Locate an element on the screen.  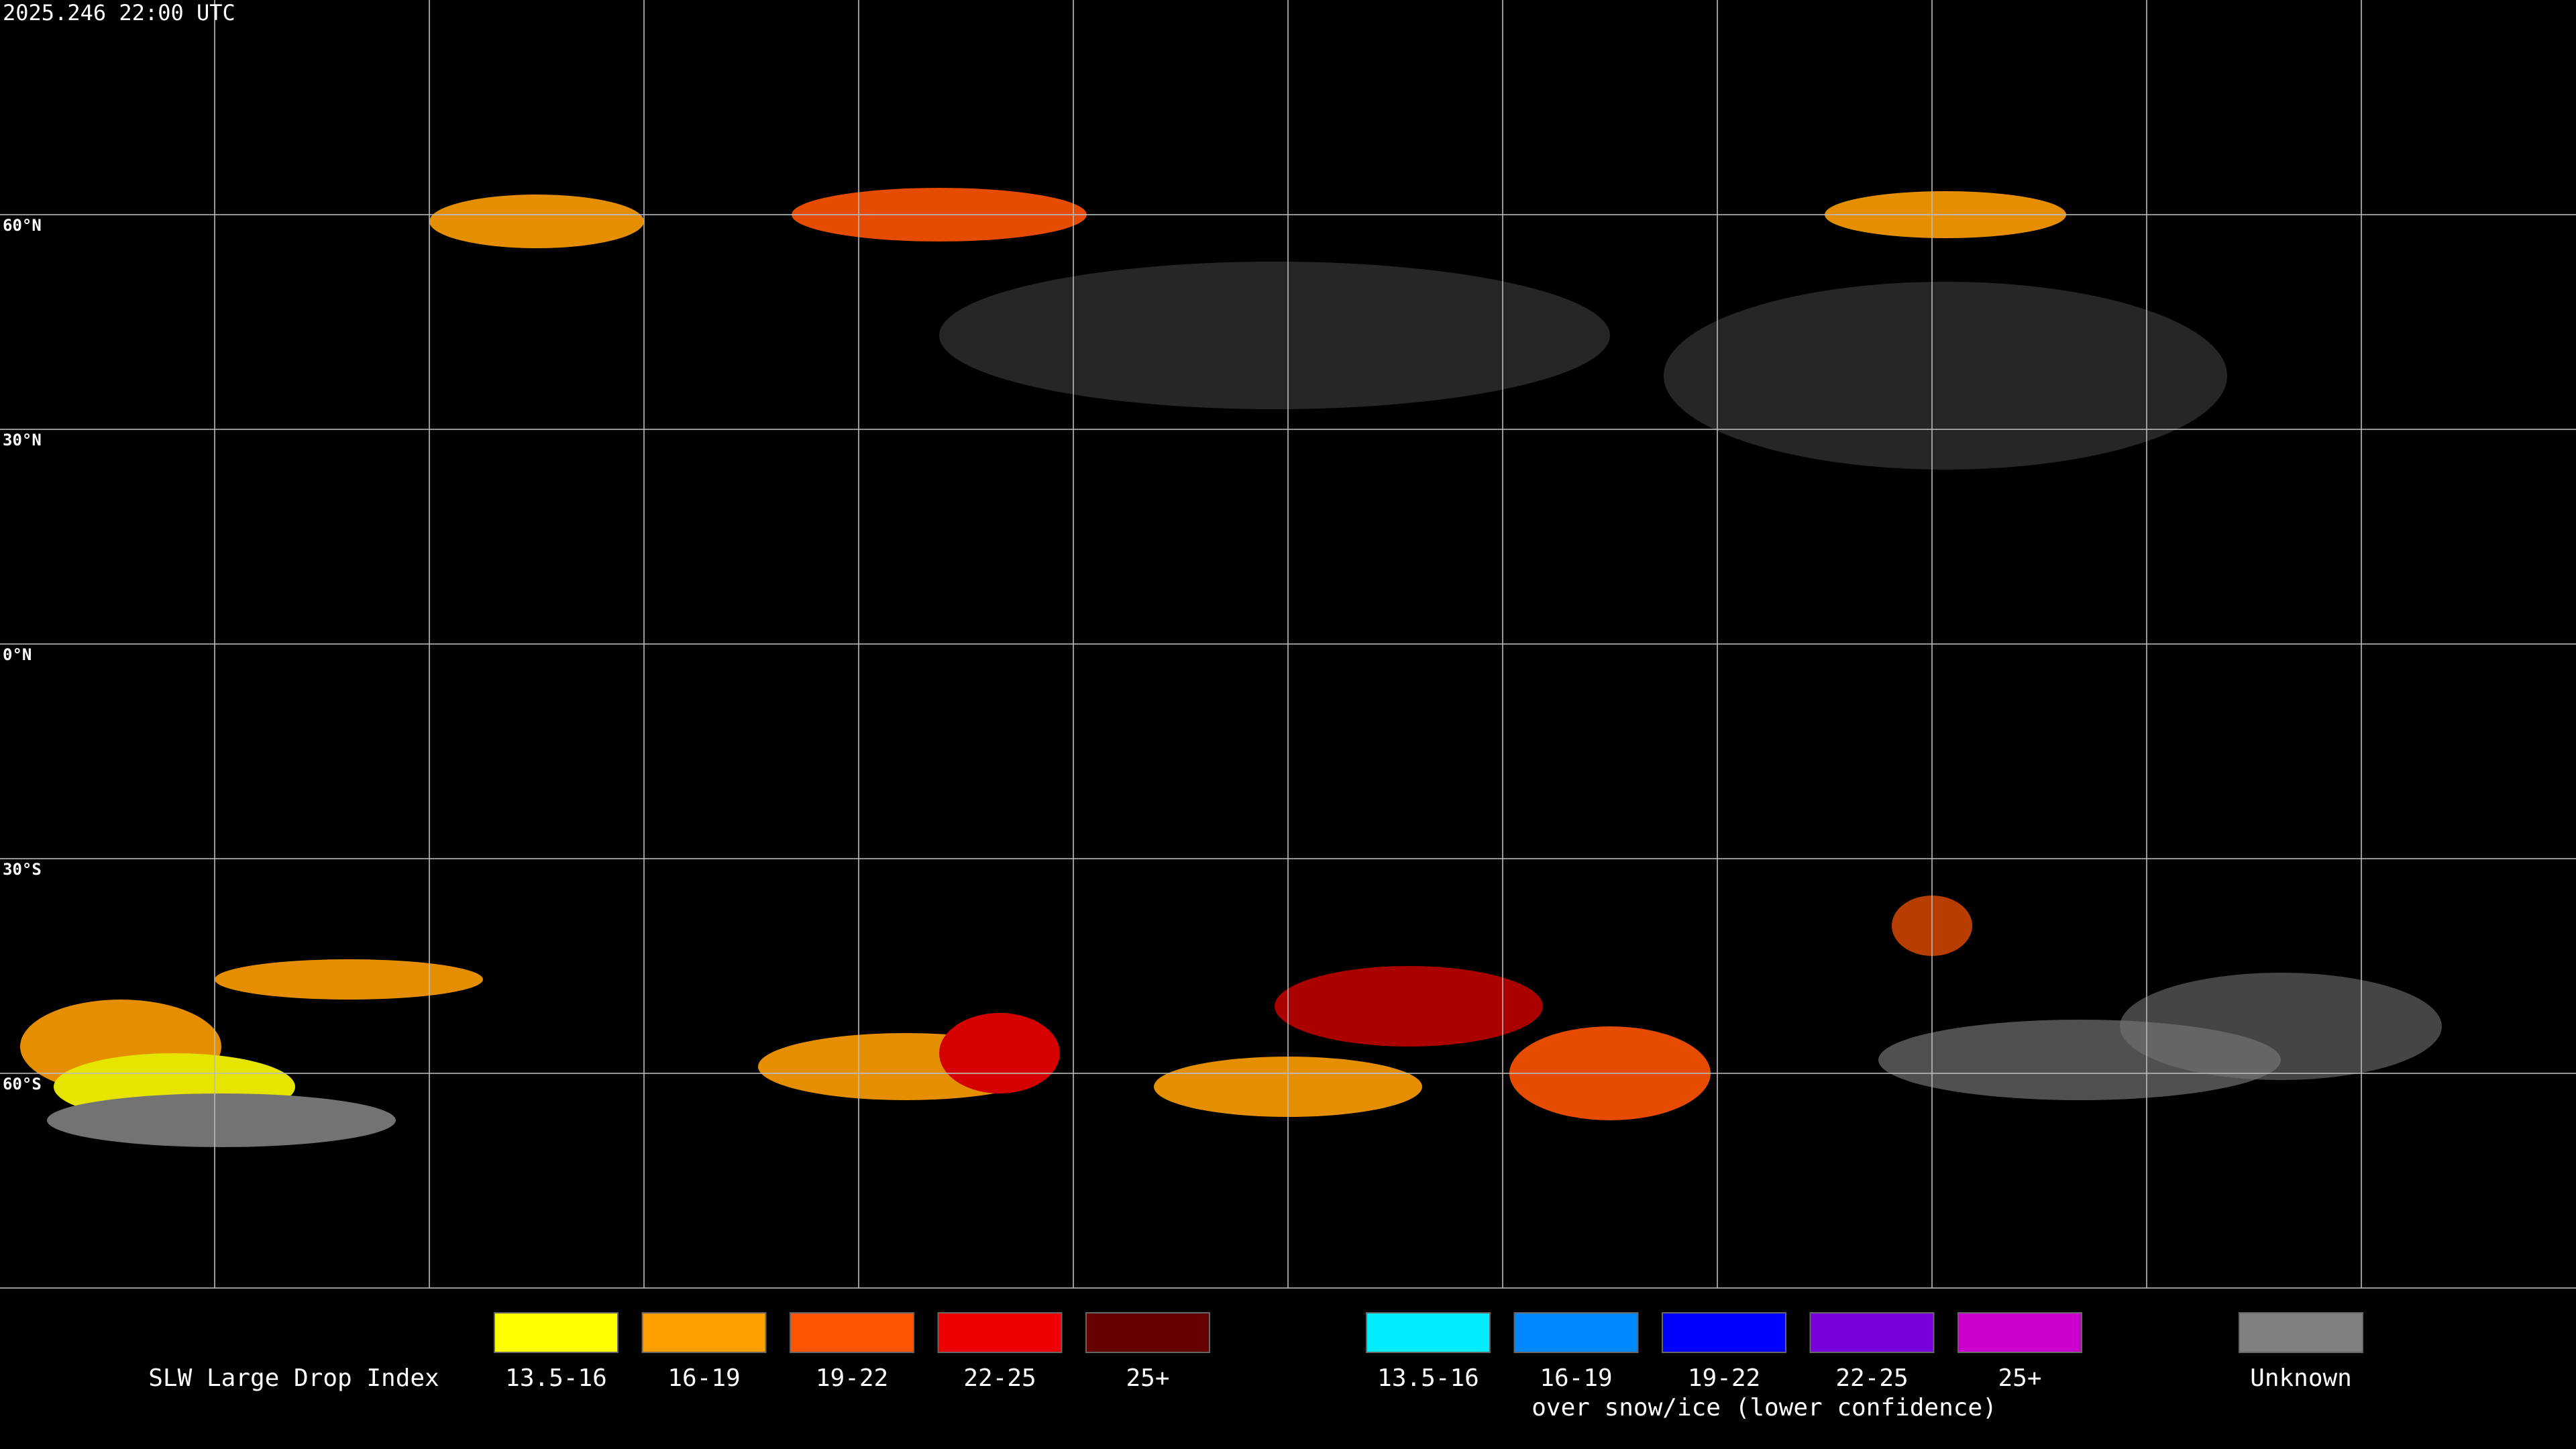
legend-label: Unknown is located at coordinates (2301, 1378).